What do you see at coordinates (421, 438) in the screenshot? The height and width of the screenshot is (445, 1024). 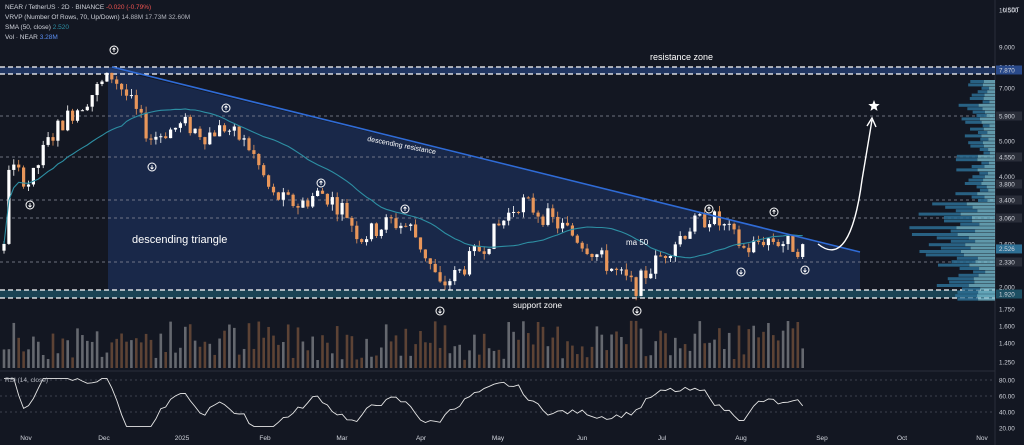 I see `time-axis-tick: Apr` at bounding box center [421, 438].